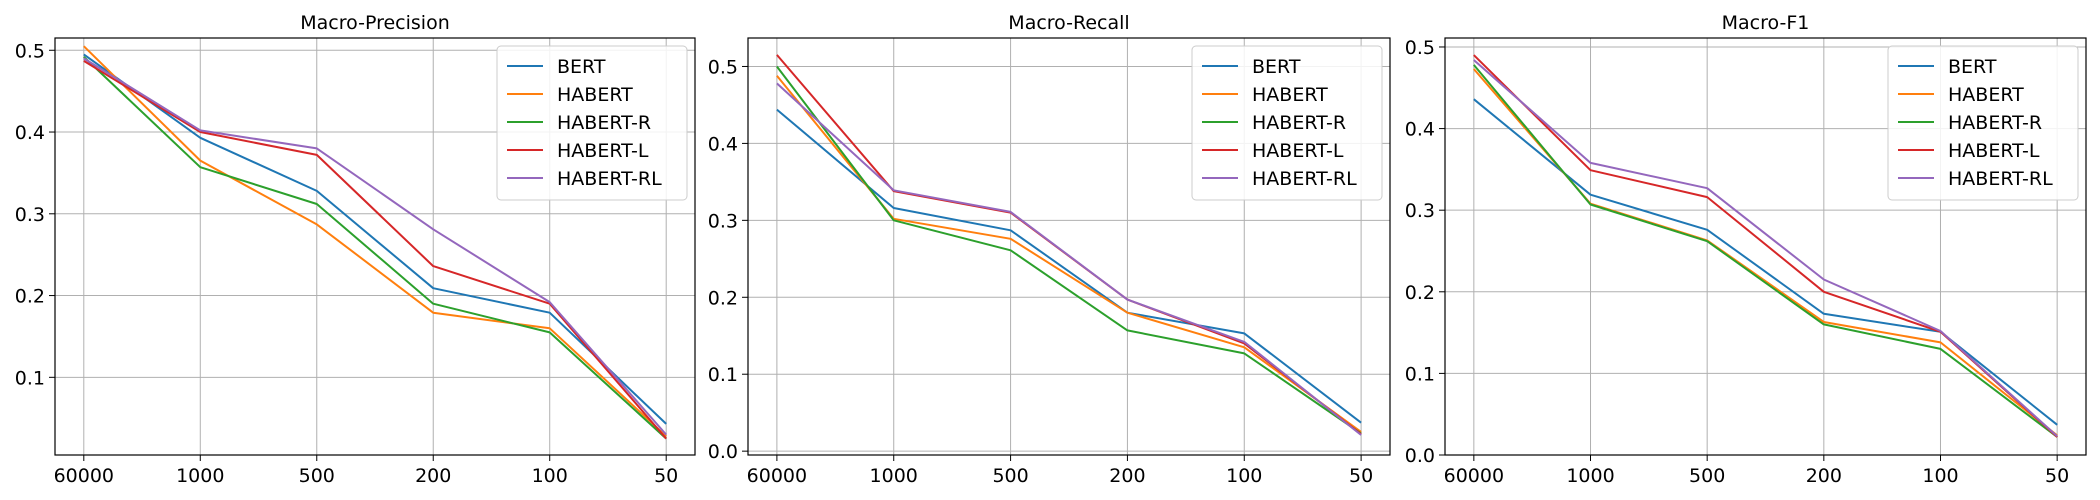 This screenshot has width=2100, height=500. Describe the element at coordinates (1068, 23) in the screenshot. I see `chart-title: Macro-Recall` at that location.